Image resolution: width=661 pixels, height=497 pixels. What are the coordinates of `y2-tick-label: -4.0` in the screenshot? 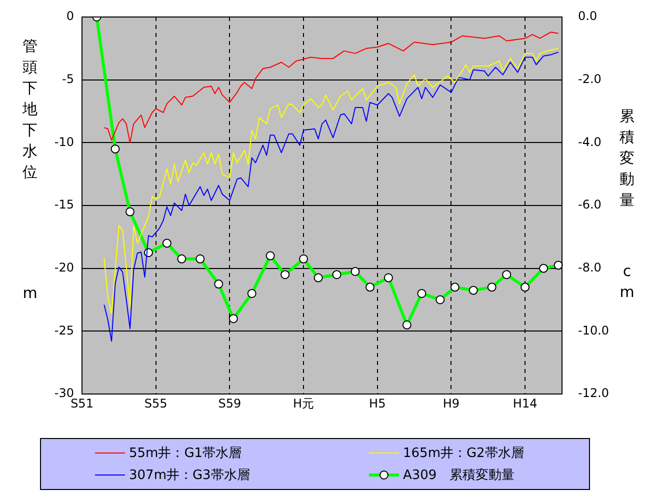 It's located at (590, 141).